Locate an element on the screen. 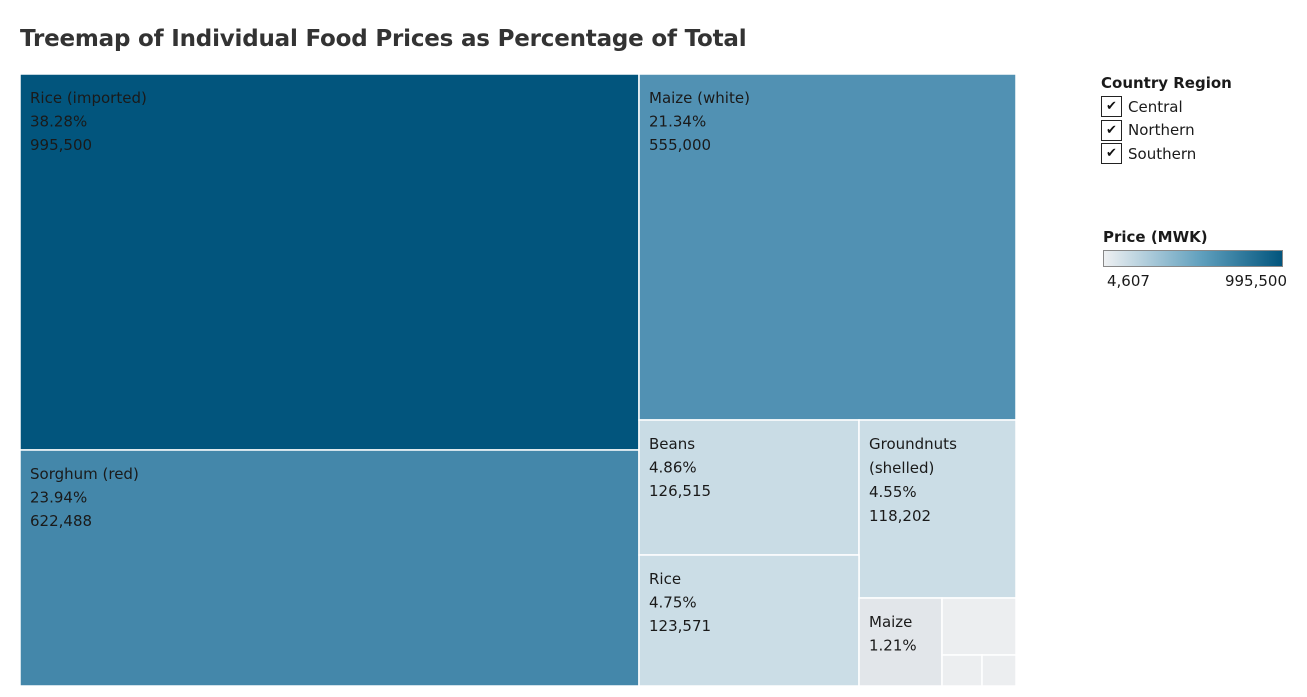  gradient-min-label: 4,607 is located at coordinates (1128, 281).